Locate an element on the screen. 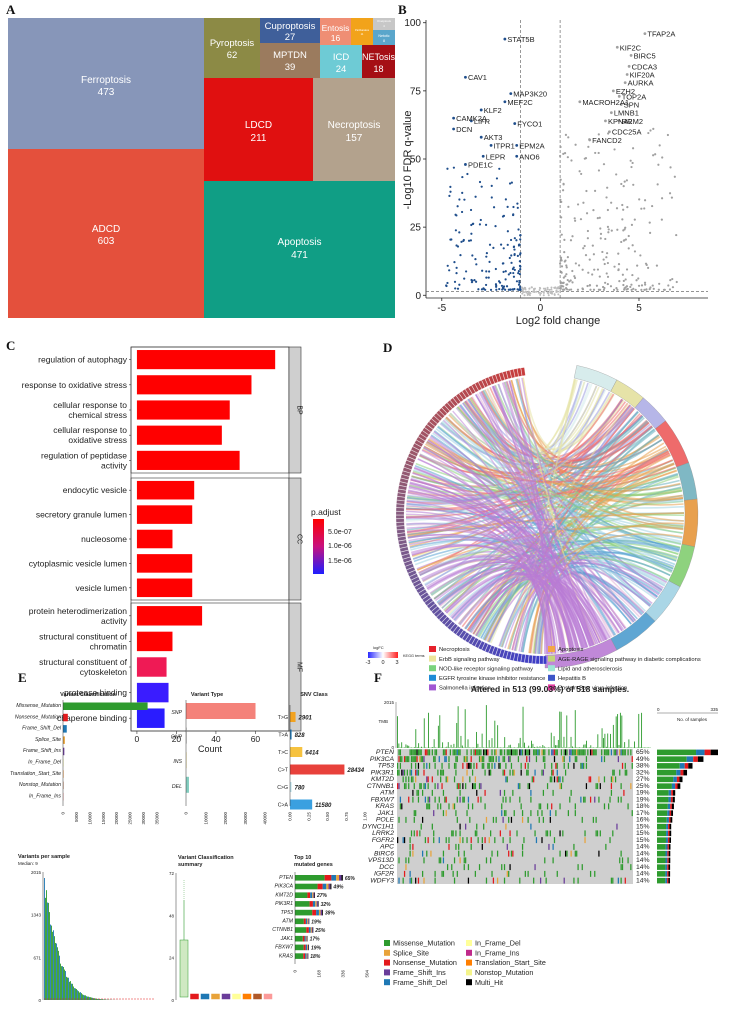  go-legend-tick-label: 1.0e-06 is located at coordinates (340, 546).